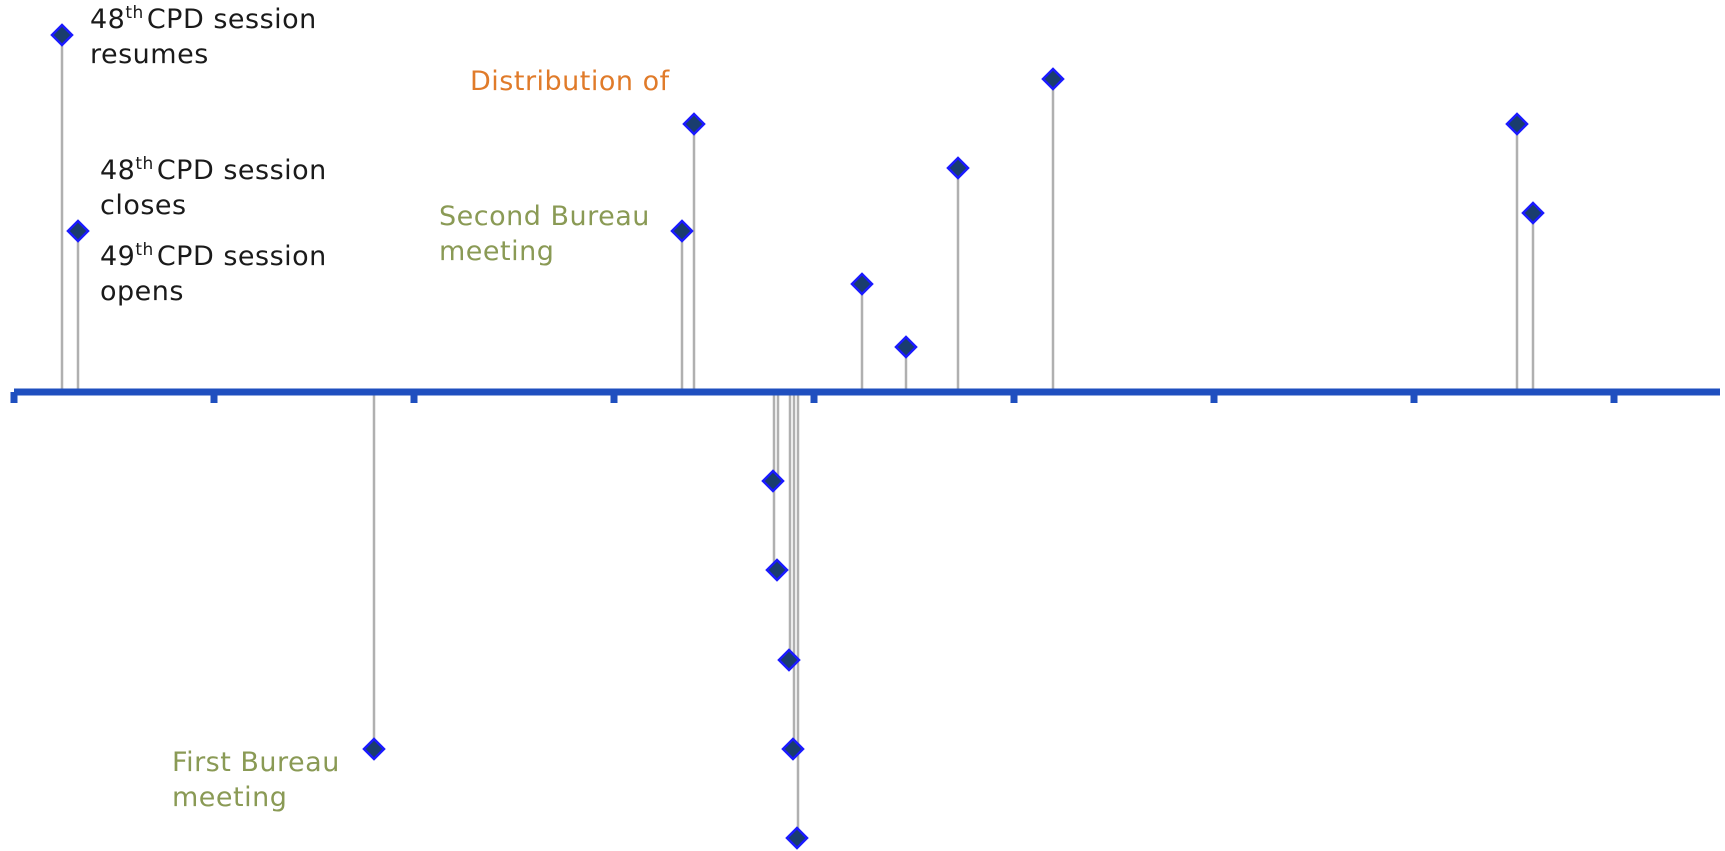 This screenshot has height=851, width=1725. Describe the element at coordinates (256, 762) in the screenshot. I see `label-text: First Bureau` at that location.